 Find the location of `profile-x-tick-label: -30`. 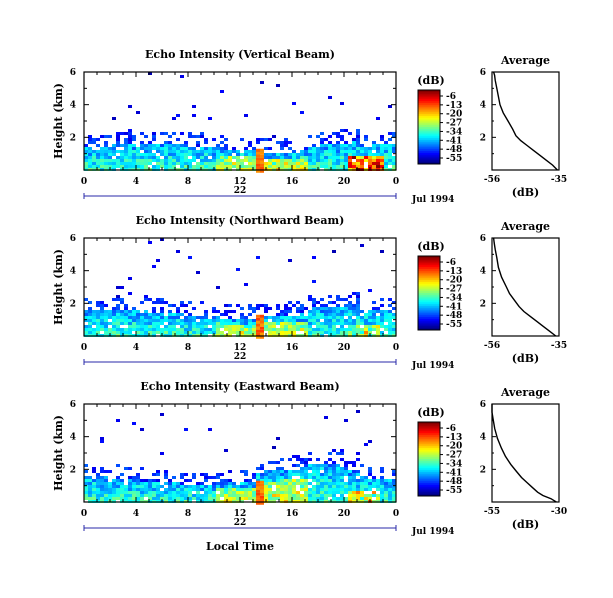

profile-x-tick-label: -30 is located at coordinates (559, 512).